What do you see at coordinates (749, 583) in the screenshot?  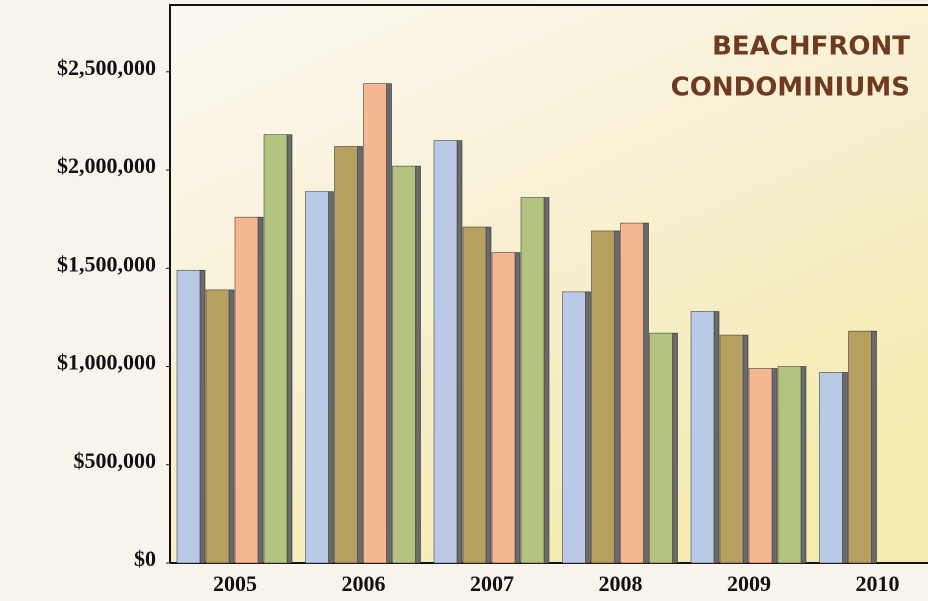 I see `x-tick-label: 2009` at bounding box center [749, 583].